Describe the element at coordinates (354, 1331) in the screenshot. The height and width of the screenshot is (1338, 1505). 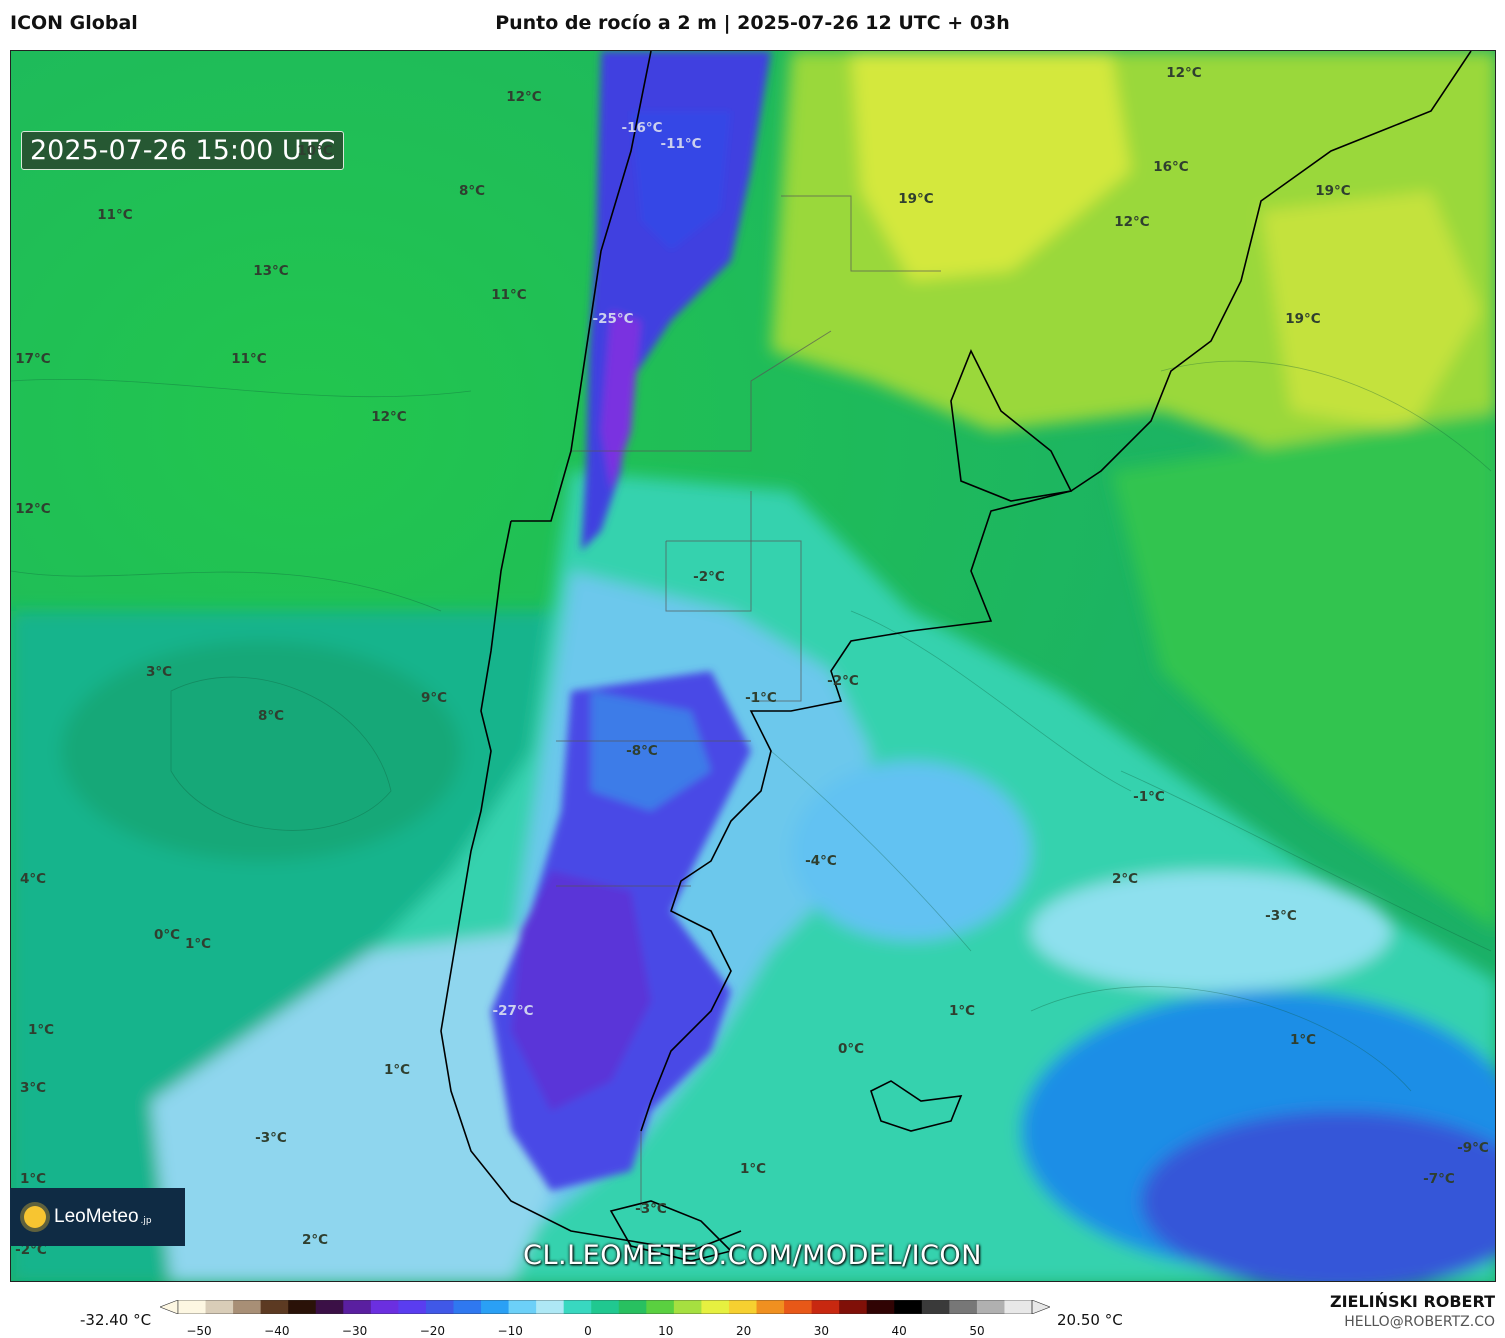
I see `legend-tick-label: −30` at that location.